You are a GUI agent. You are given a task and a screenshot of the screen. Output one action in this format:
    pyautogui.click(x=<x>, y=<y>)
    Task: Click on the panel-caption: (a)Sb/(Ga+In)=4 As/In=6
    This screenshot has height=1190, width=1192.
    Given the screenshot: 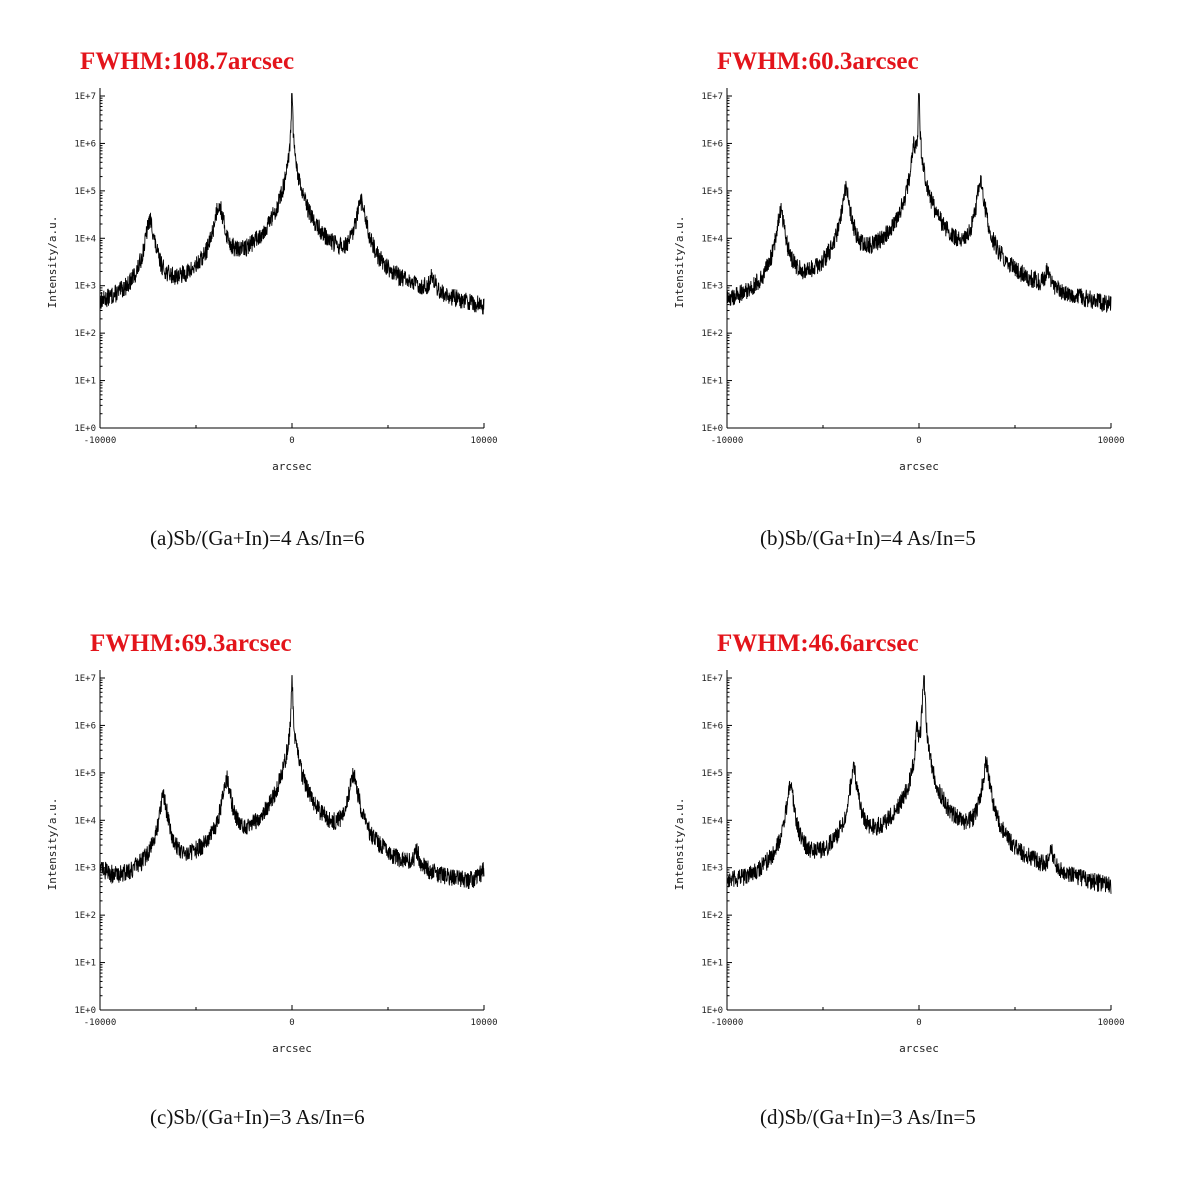 What is the action you would take?
    pyautogui.click(x=257, y=538)
    